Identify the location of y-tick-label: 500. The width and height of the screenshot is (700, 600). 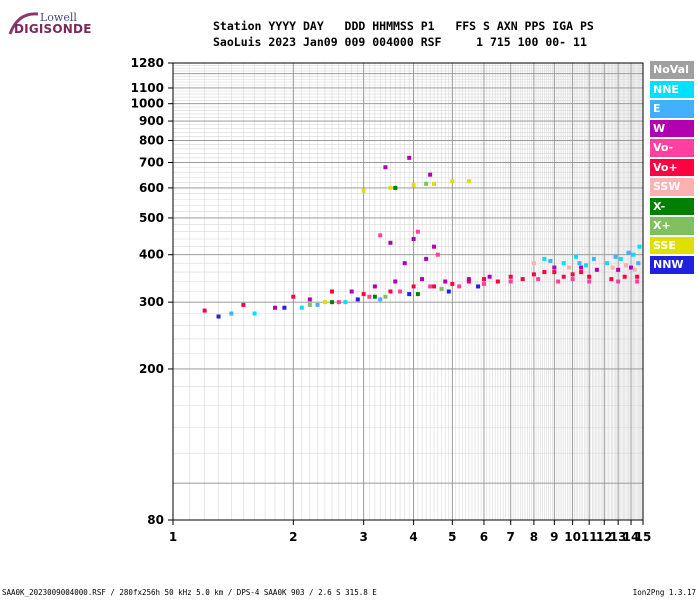
(151, 218).